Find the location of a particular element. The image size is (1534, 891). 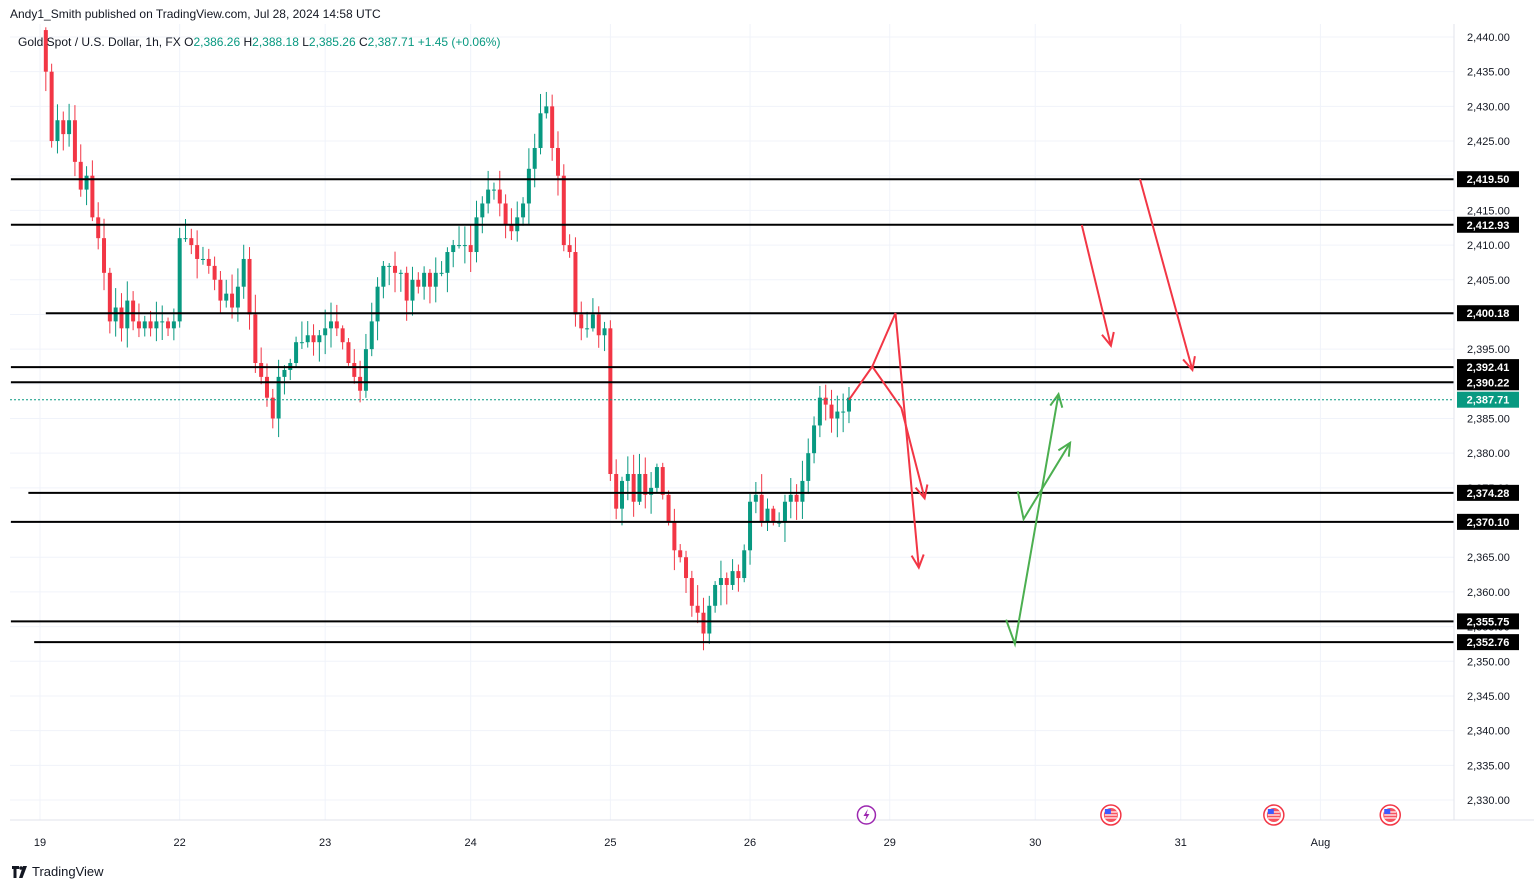

low-label: L is located at coordinates (305, 42).